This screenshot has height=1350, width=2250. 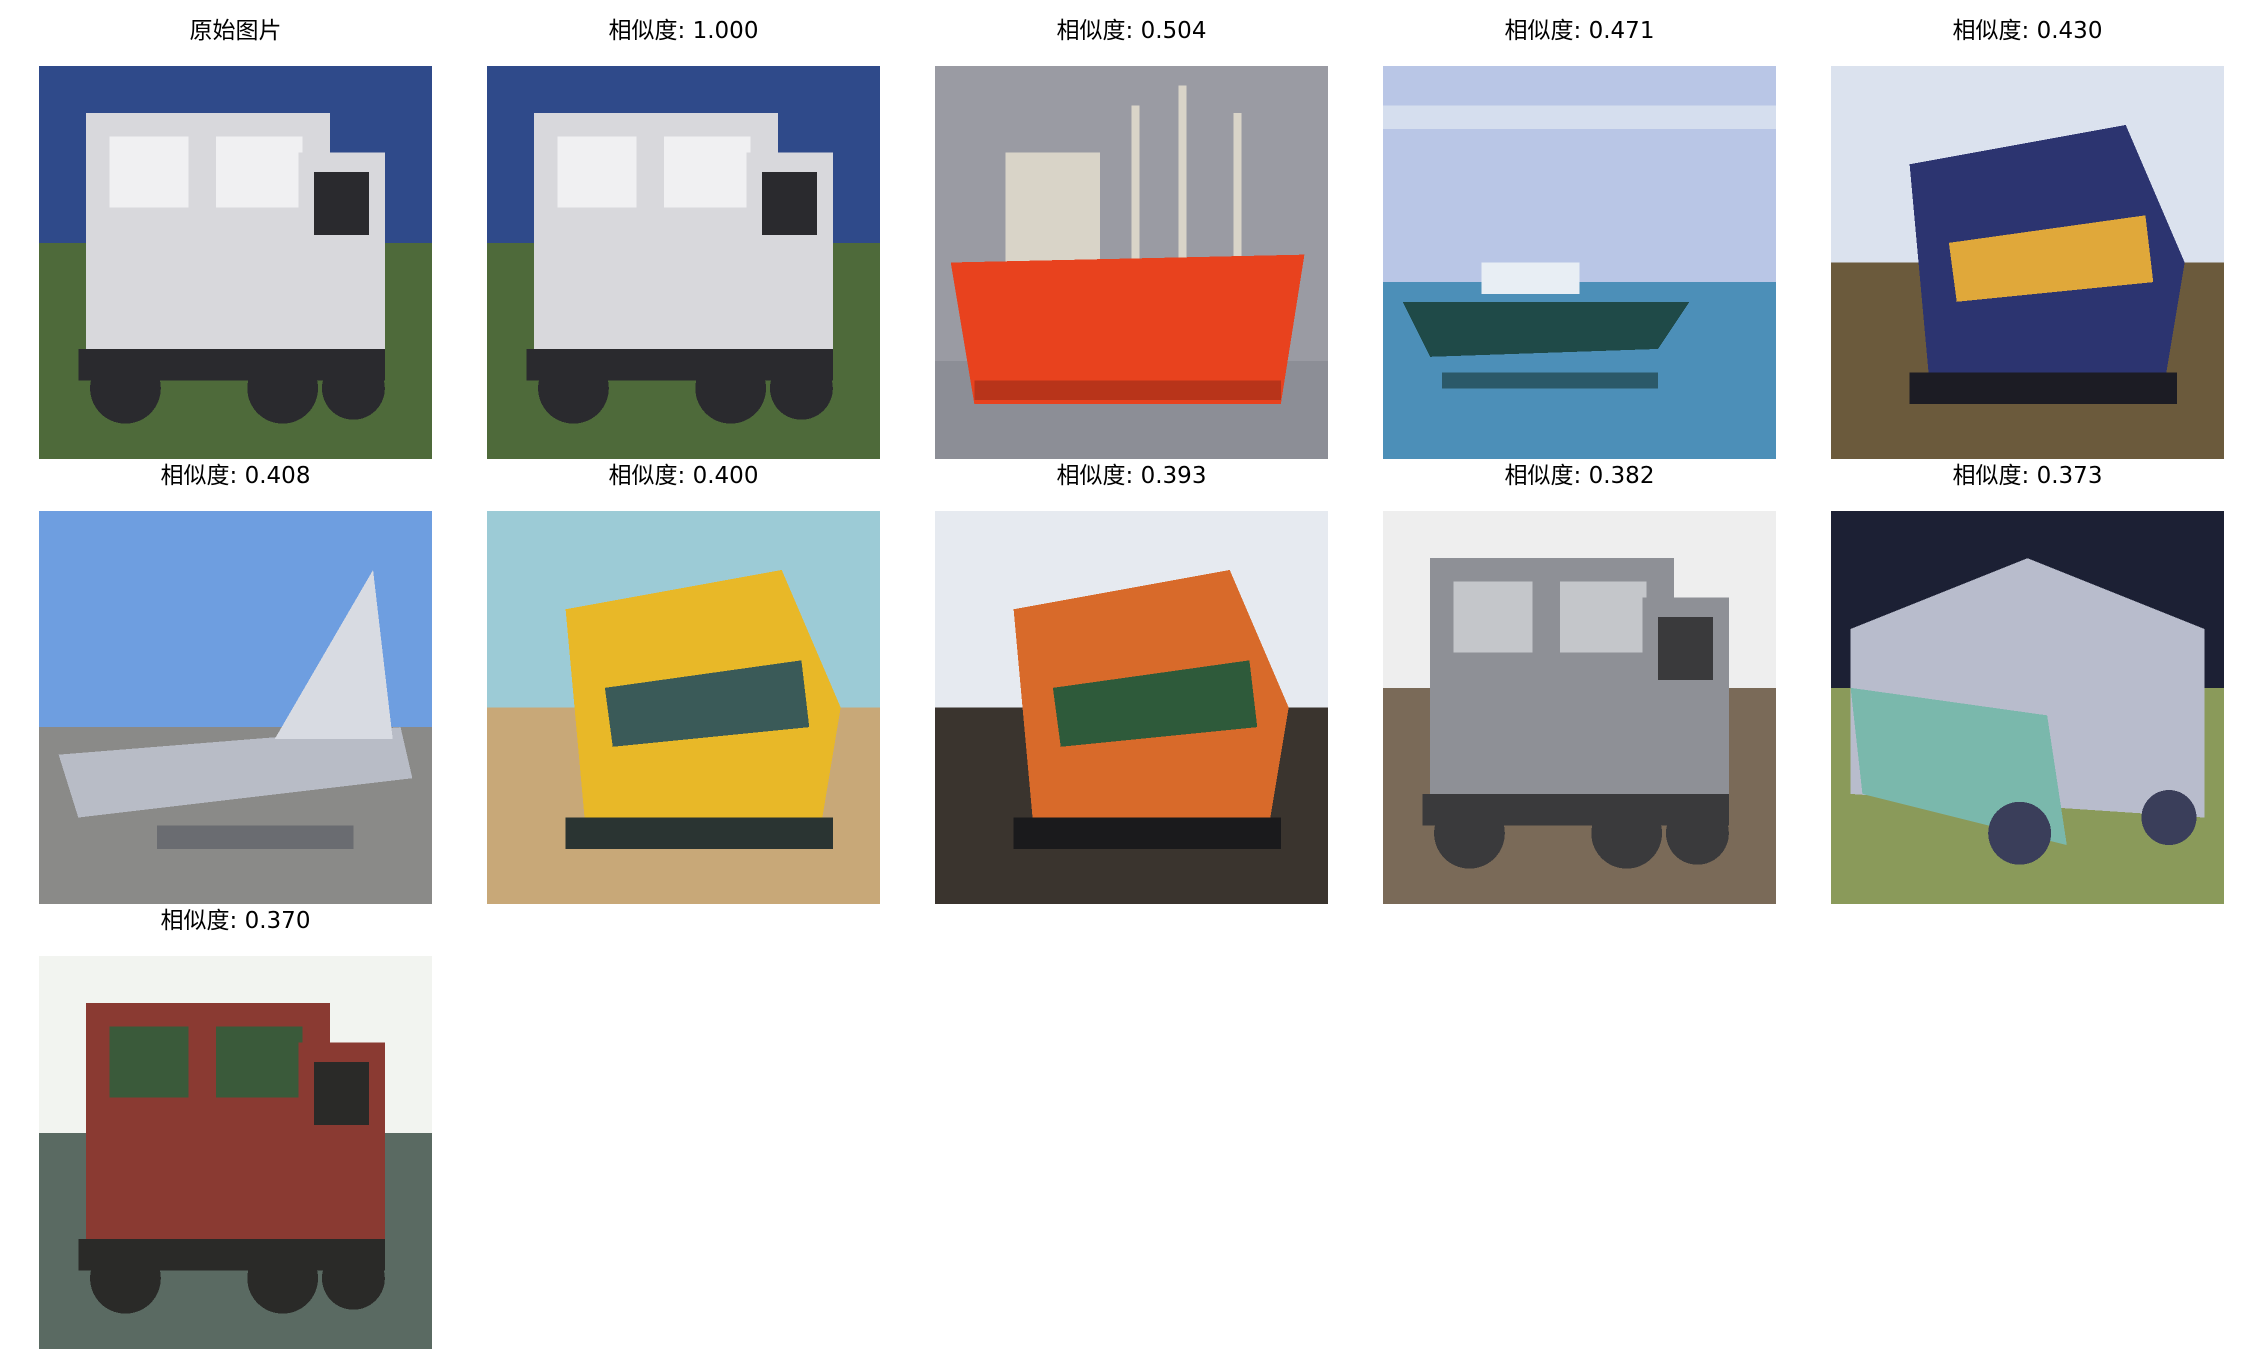 I want to click on boat-image, so click(x=1579, y=262).